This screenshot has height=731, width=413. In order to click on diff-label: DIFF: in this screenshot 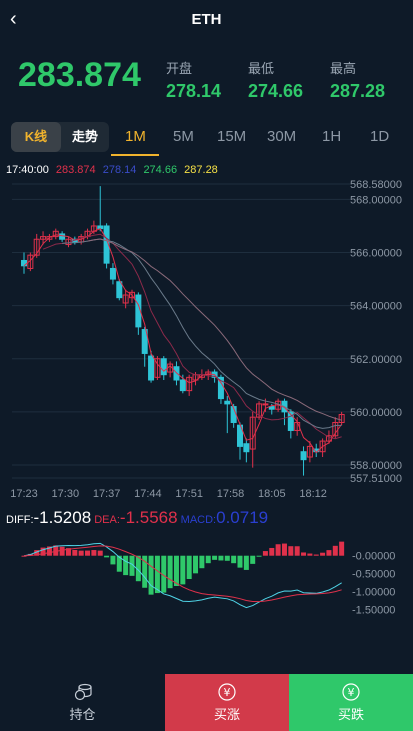, I will do `click(20, 520)`.